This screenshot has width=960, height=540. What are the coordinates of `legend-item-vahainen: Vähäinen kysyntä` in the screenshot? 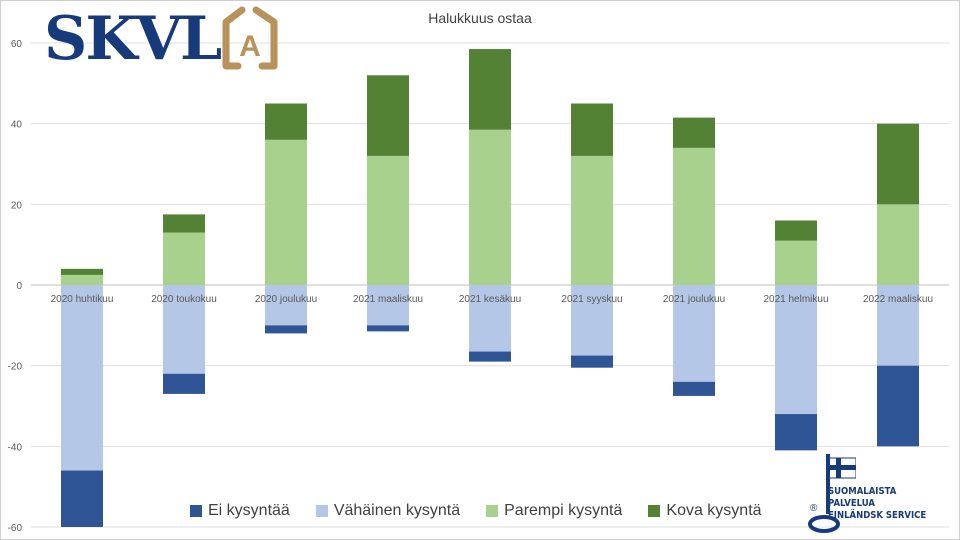 It's located at (388, 511).